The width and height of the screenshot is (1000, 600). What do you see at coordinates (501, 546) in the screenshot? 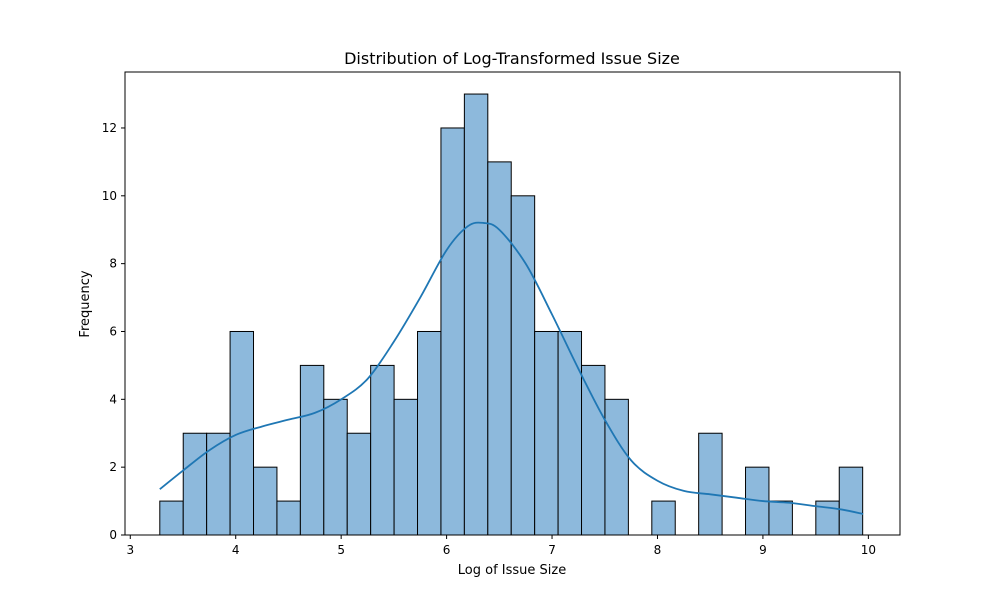
I see `x-axis-ticks: 3 4 5 6 7 8 9 10` at bounding box center [501, 546].